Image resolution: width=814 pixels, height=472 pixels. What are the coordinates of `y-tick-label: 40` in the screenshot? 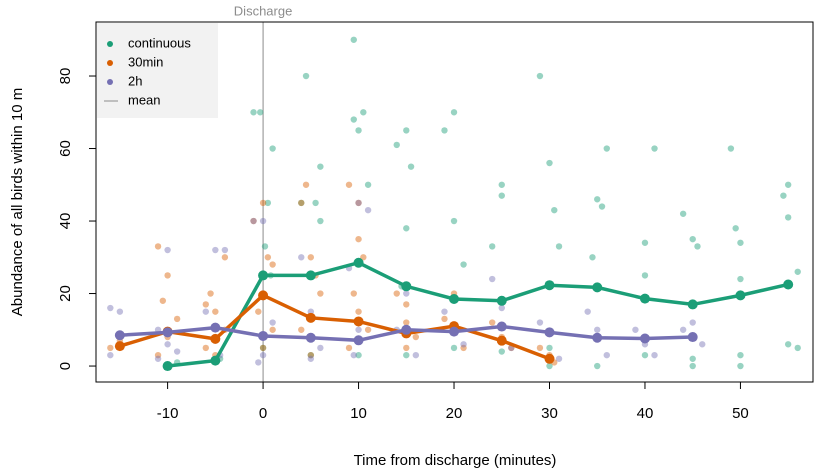 It's located at (65, 221).